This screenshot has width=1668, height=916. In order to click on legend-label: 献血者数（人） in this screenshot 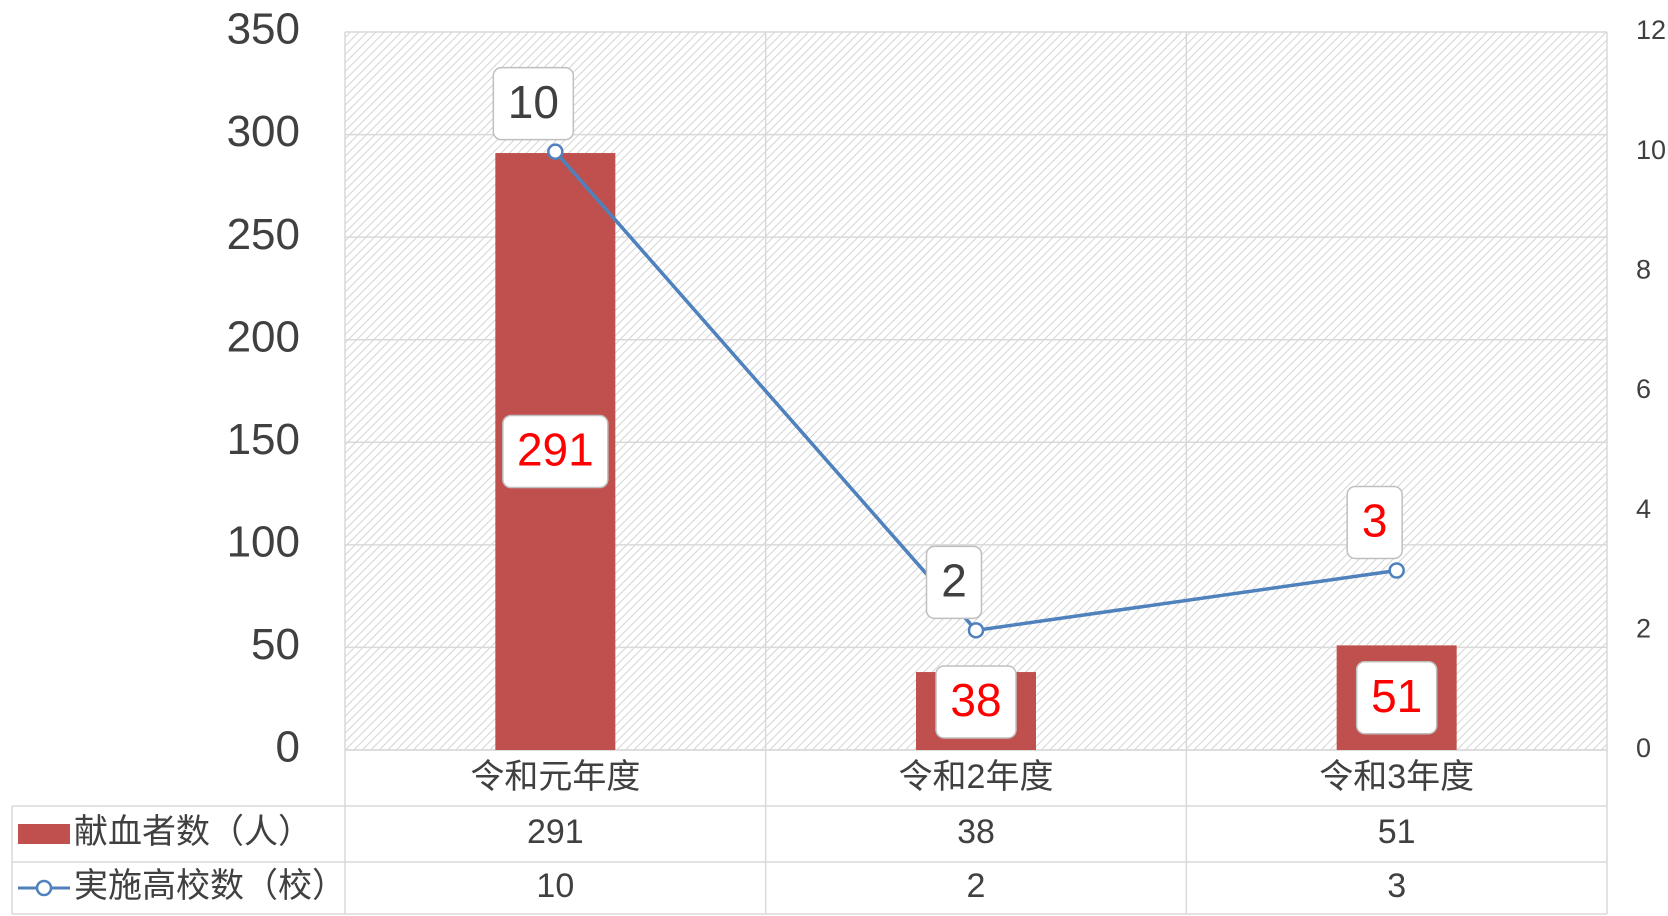, I will do `click(193, 832)`.